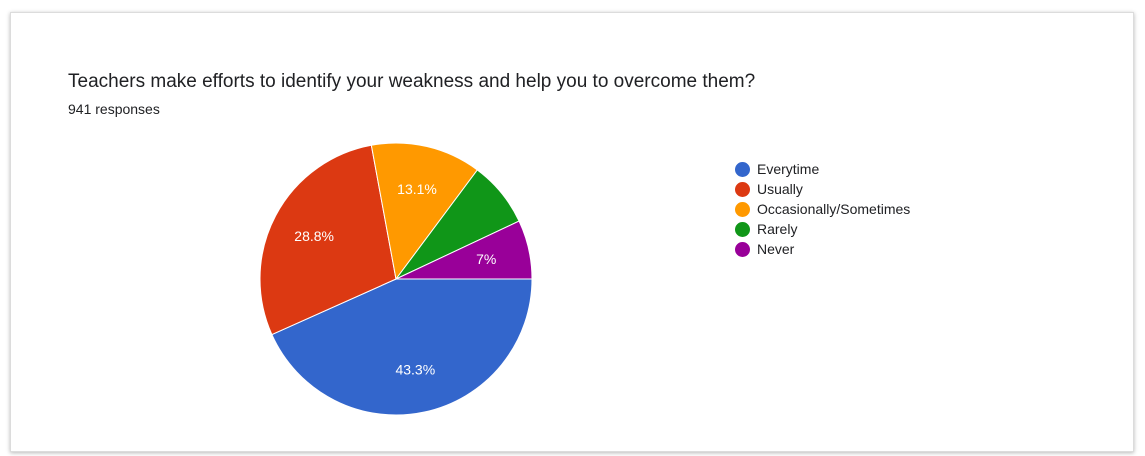 The height and width of the screenshot is (456, 1145). Describe the element at coordinates (777, 229) in the screenshot. I see `legend-label-rarely: Rarely` at that location.